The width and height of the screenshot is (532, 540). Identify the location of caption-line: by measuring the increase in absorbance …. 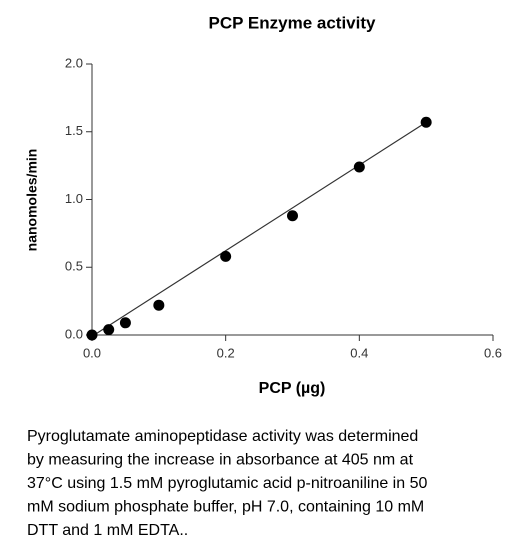
(220, 460).